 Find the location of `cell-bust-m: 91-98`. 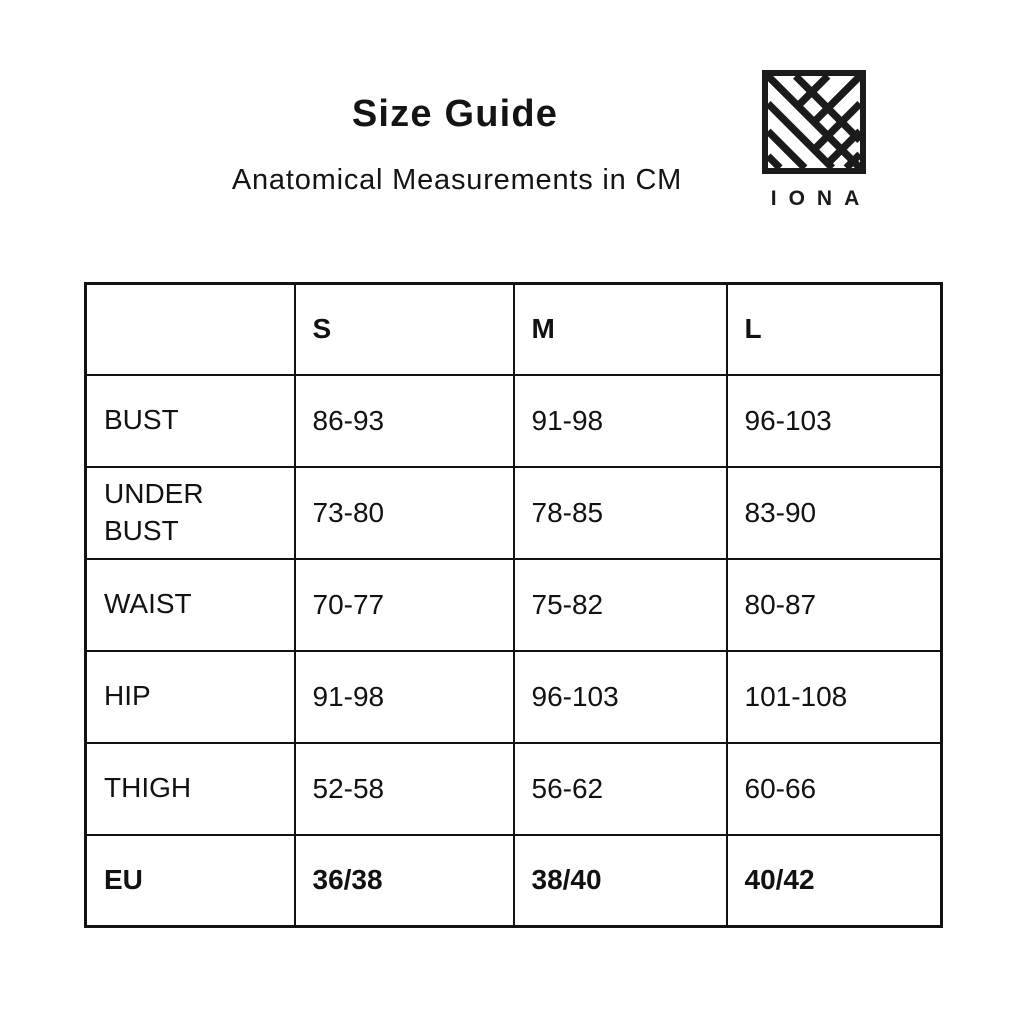

cell-bust-m: 91-98 is located at coordinates (620, 420).